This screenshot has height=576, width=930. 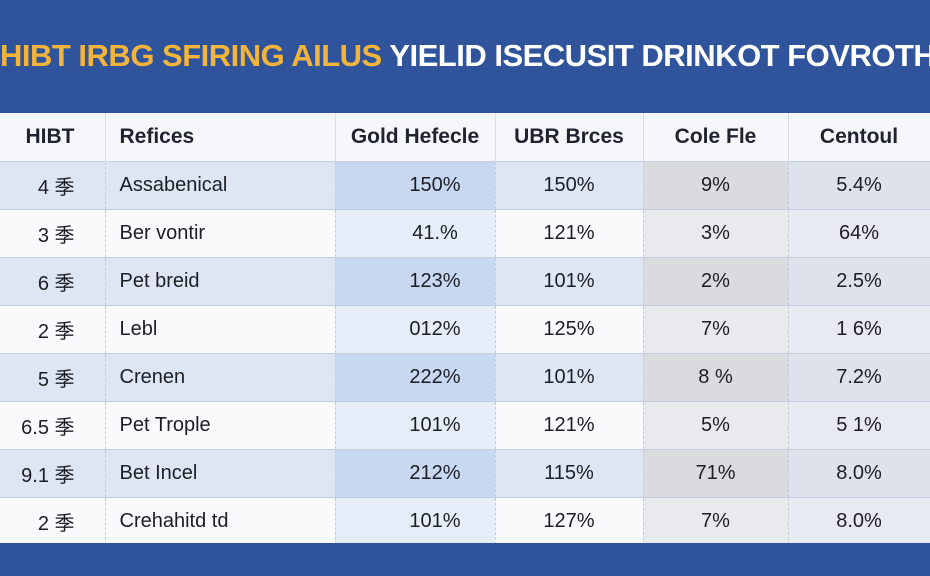 I want to click on table-cell: 3%, so click(x=716, y=233).